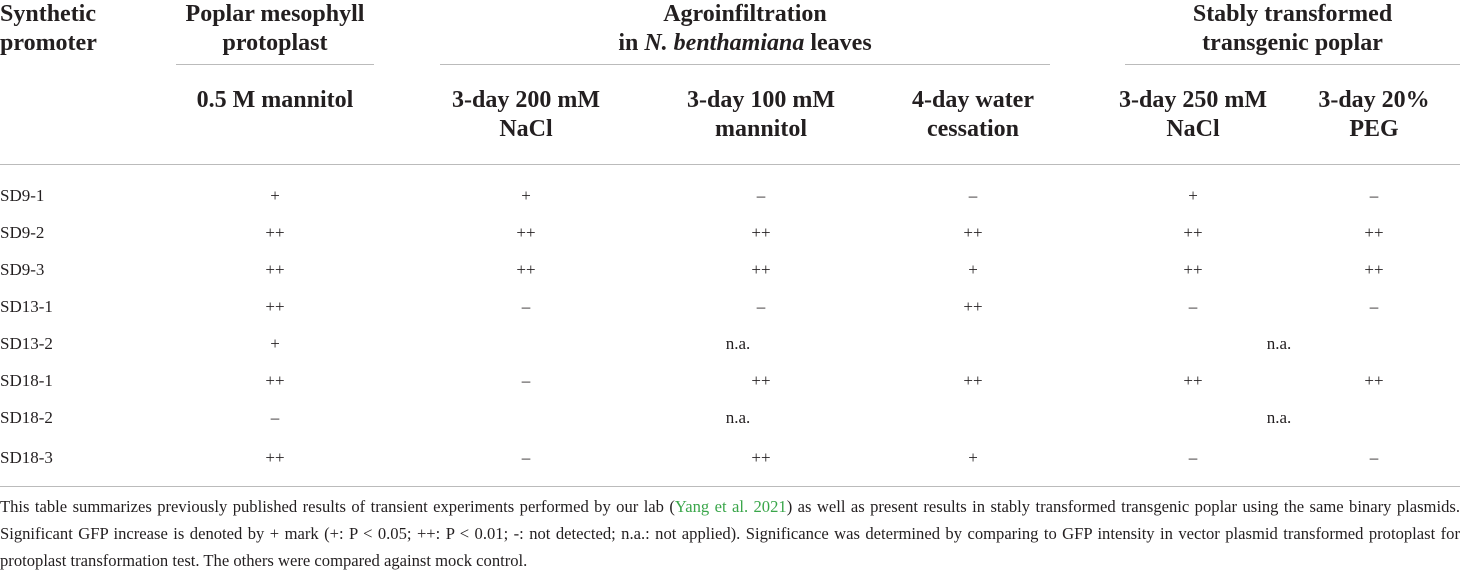 The width and height of the screenshot is (1460, 578). Describe the element at coordinates (724, 43) in the screenshot. I see `header-text: N. benthamiana` at that location.